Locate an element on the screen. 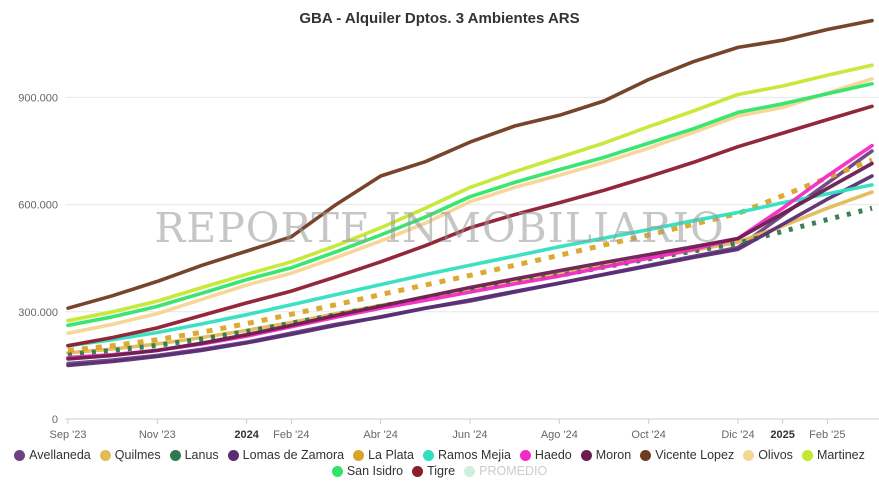 The height and width of the screenshot is (491, 879). legend-label: La Plata is located at coordinates (391, 455).